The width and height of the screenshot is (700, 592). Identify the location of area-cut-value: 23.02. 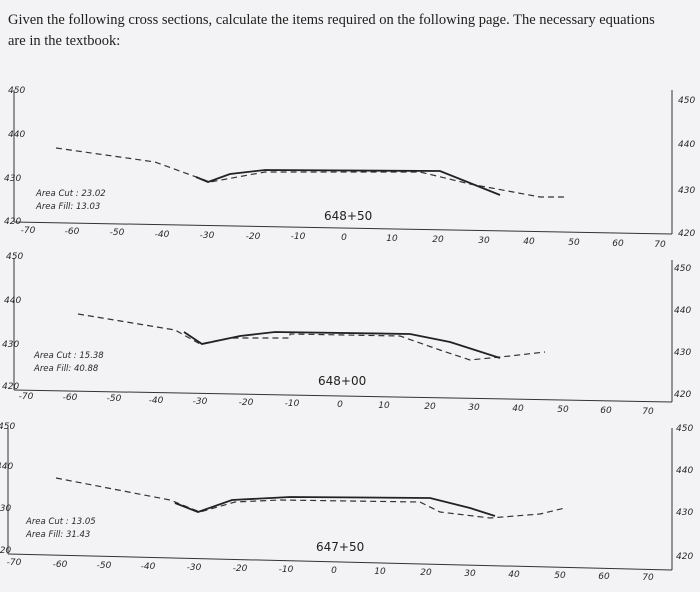
(93, 194).